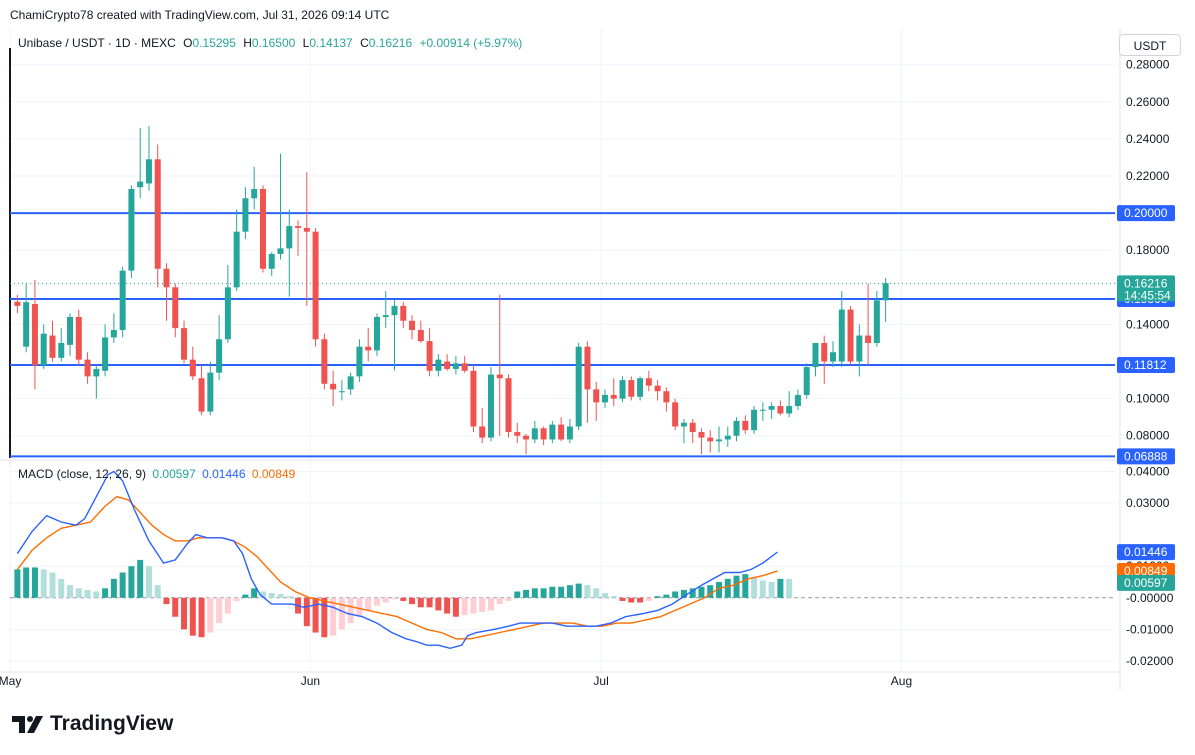  I want to click on tradingview-logo: TradingView, so click(92, 724).